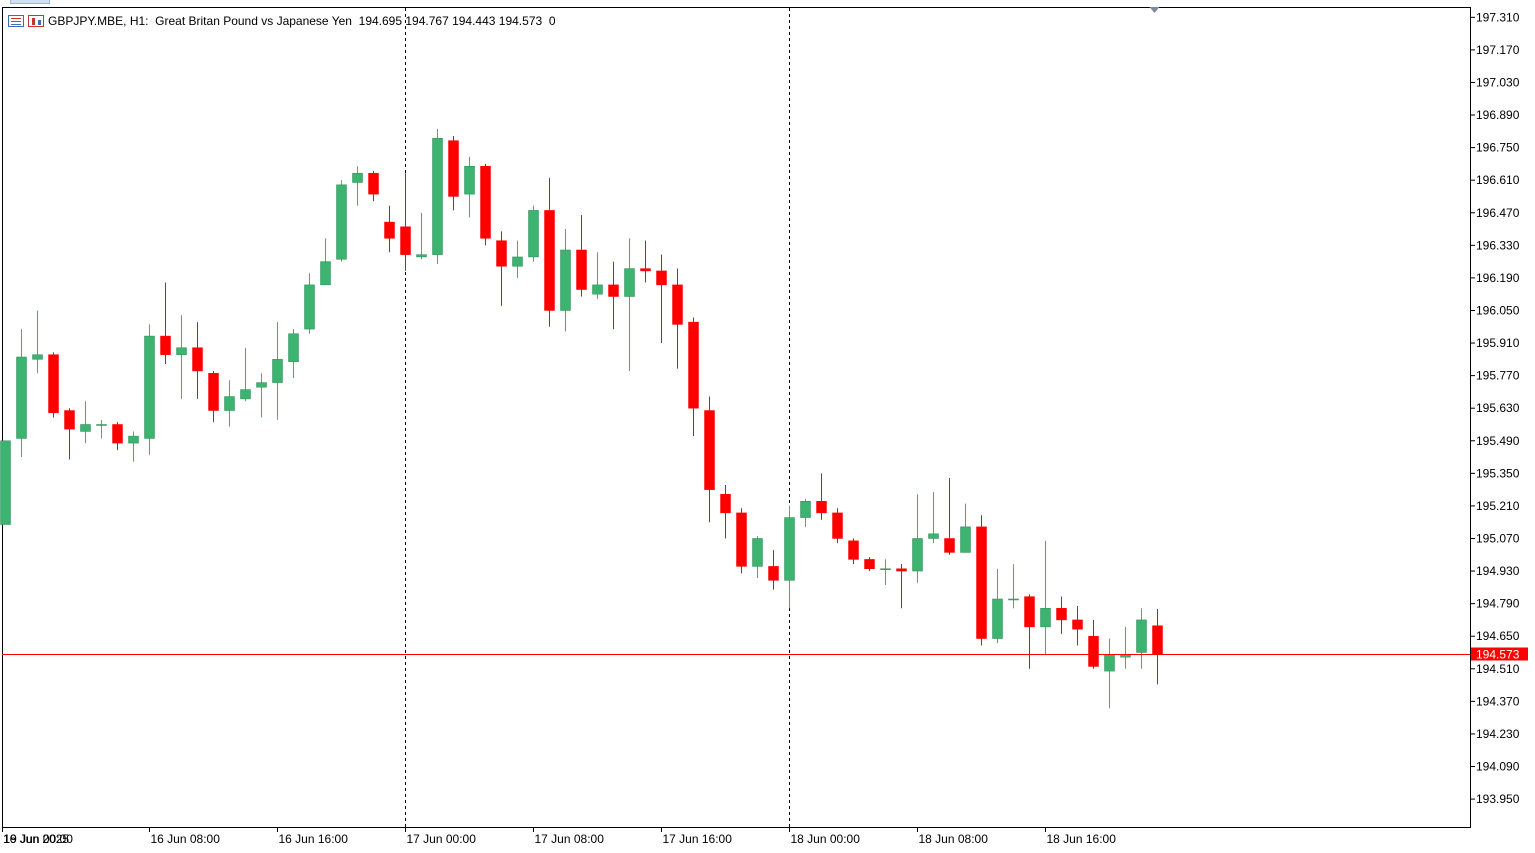 Image resolution: width=1535 pixels, height=853 pixels. I want to click on timeframe-label: H1:, so click(139, 21).